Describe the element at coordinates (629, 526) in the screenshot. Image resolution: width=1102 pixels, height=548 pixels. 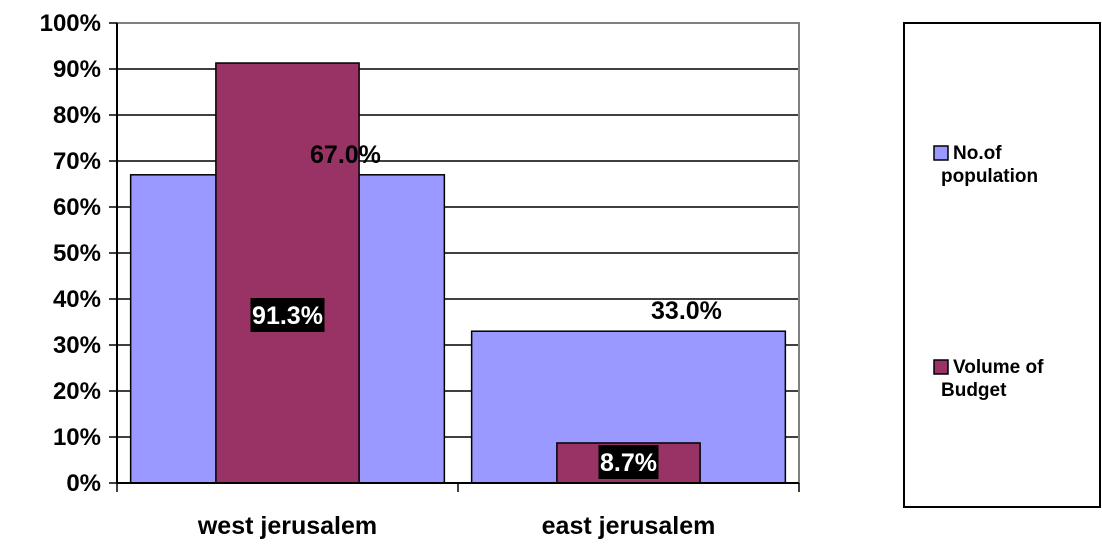
I see `x-category-label: east jerusalem` at that location.